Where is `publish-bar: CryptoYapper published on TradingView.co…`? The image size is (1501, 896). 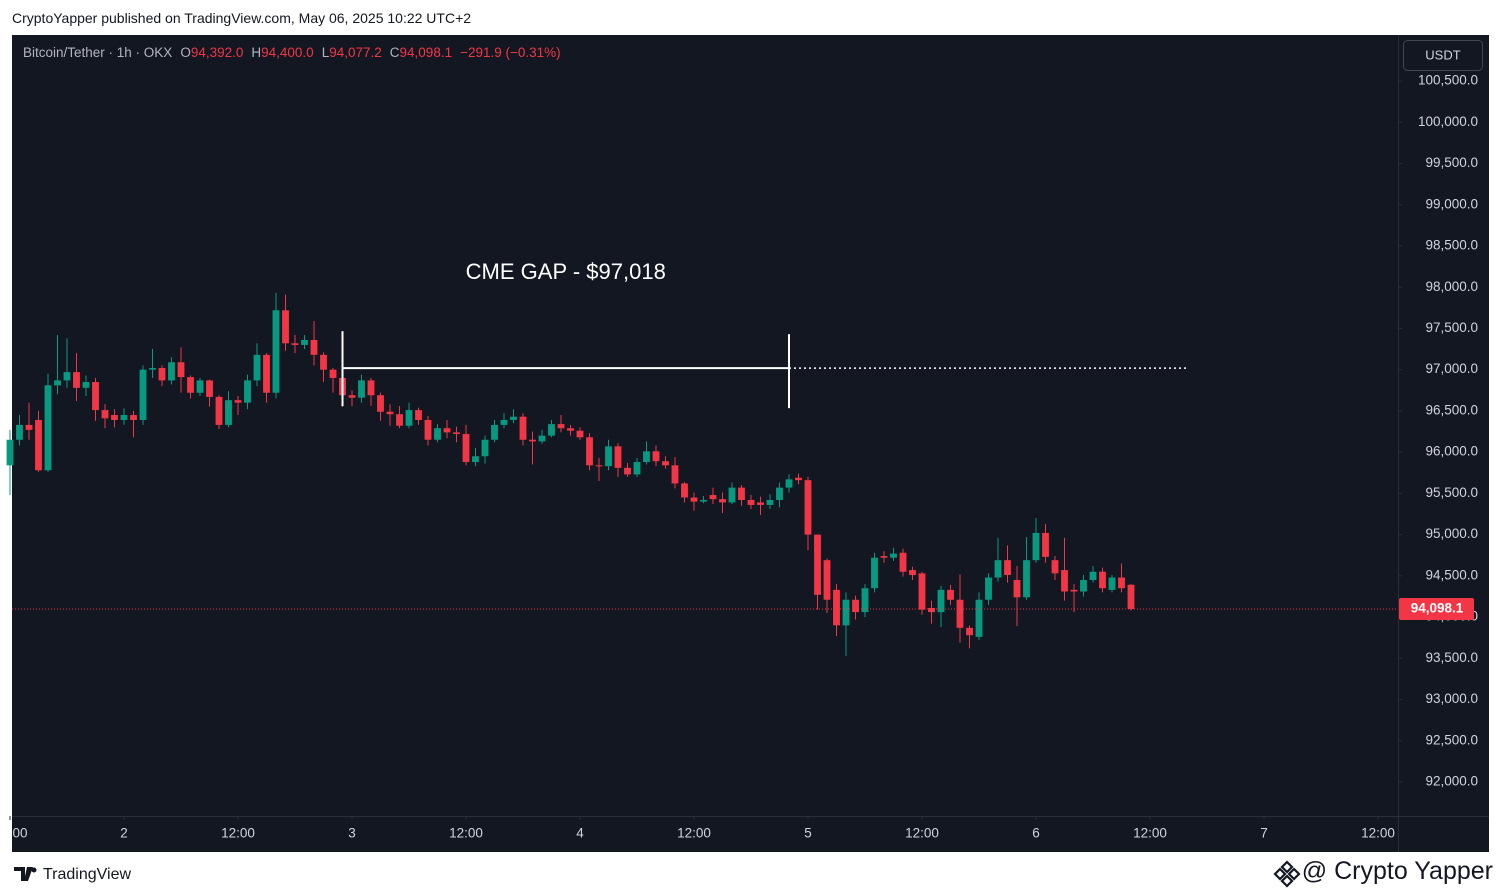 publish-bar: CryptoYapper published on TradingView.co… is located at coordinates (750, 17).